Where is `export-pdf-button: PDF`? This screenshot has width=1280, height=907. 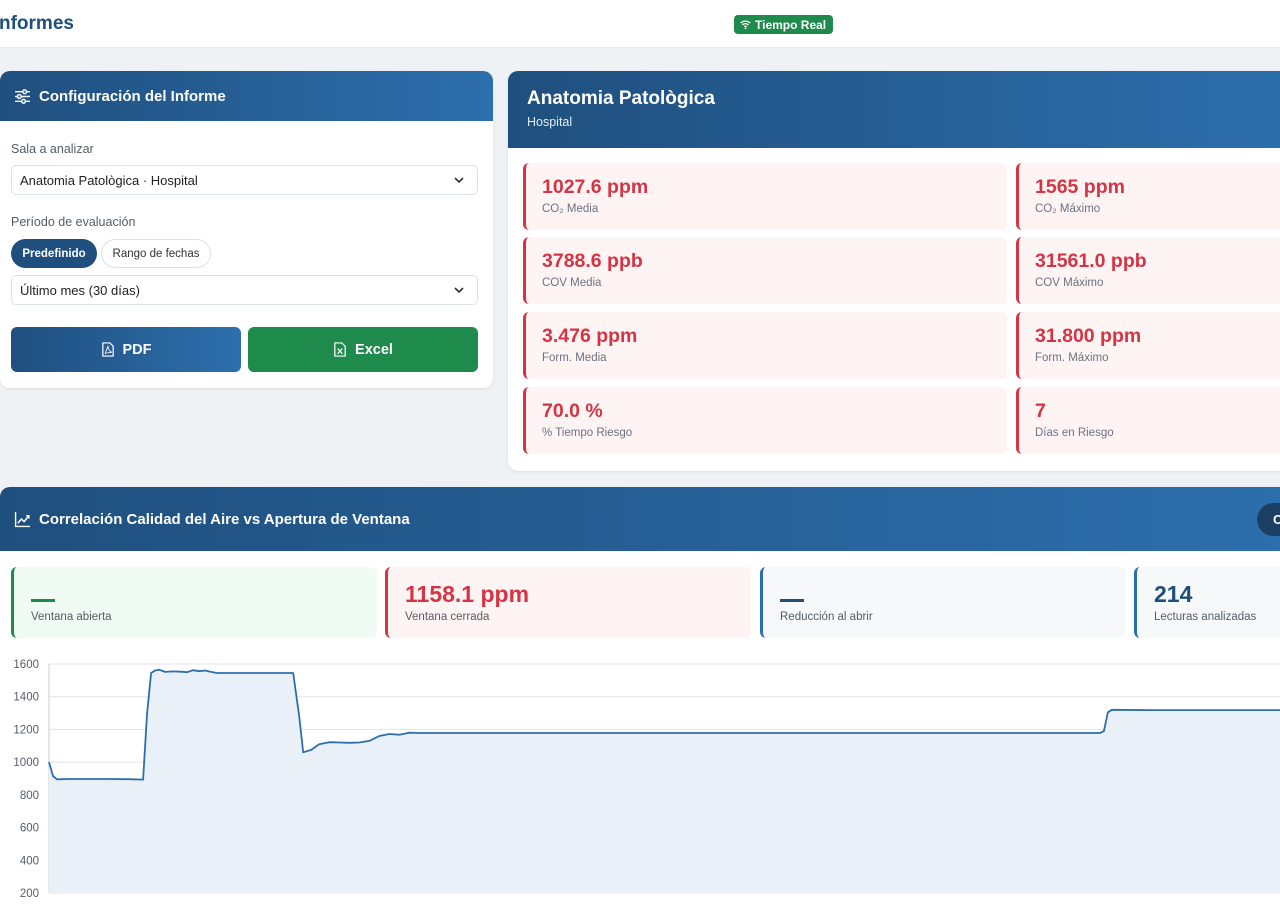
export-pdf-button: PDF is located at coordinates (126, 349).